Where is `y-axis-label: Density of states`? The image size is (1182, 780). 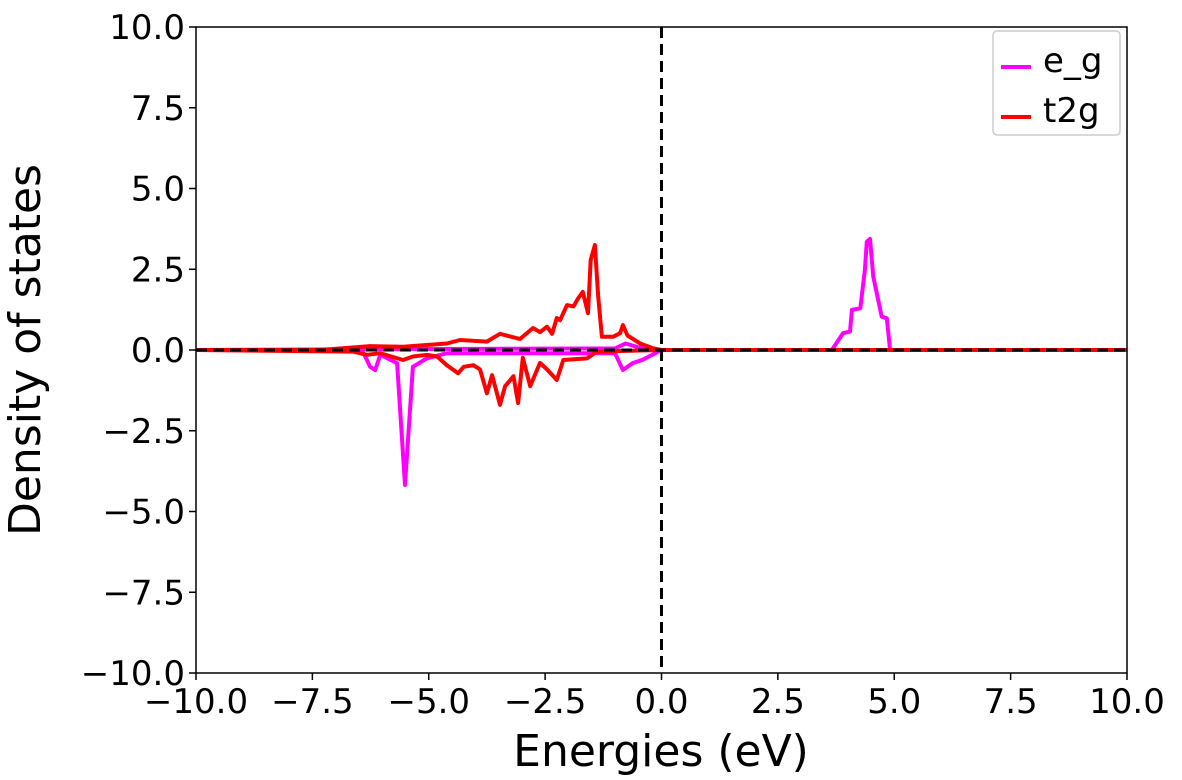 y-axis-label: Density of states is located at coordinates (25, 350).